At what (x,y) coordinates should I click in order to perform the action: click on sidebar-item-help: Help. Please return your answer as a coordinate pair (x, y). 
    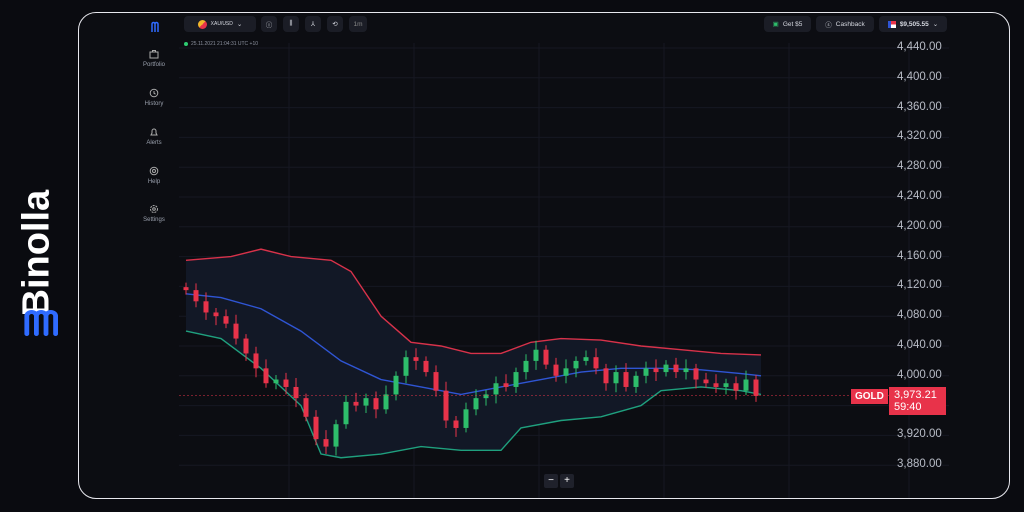
    Looking at the image, I should click on (154, 175).